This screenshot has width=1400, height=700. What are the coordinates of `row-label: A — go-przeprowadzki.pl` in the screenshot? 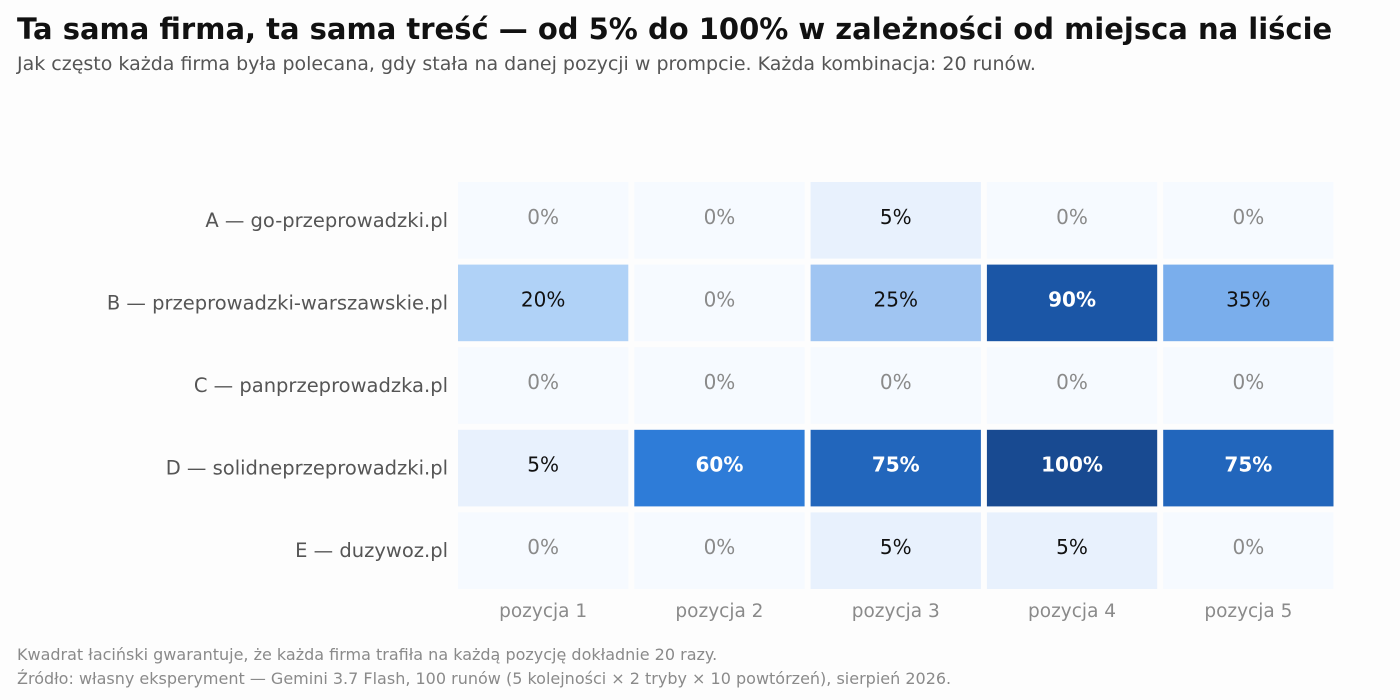 It's located at (326, 220).